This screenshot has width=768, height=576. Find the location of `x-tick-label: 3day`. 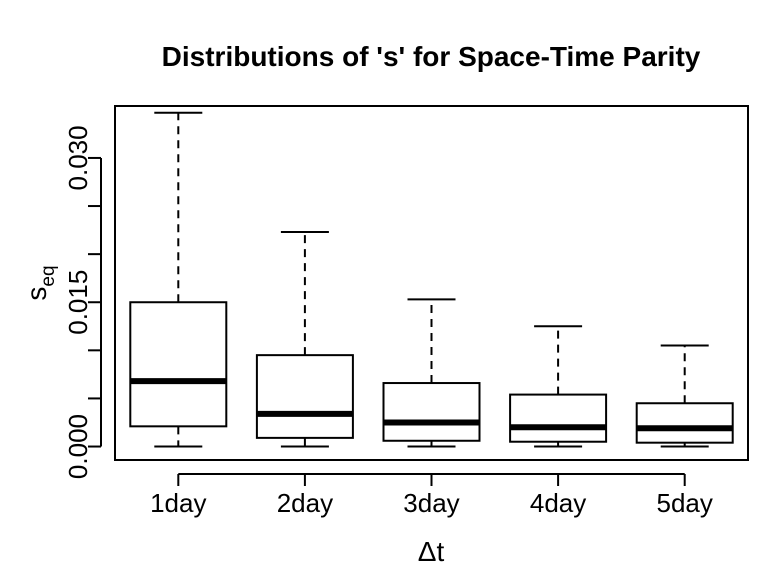

x-tick-label: 3day is located at coordinates (431, 503).